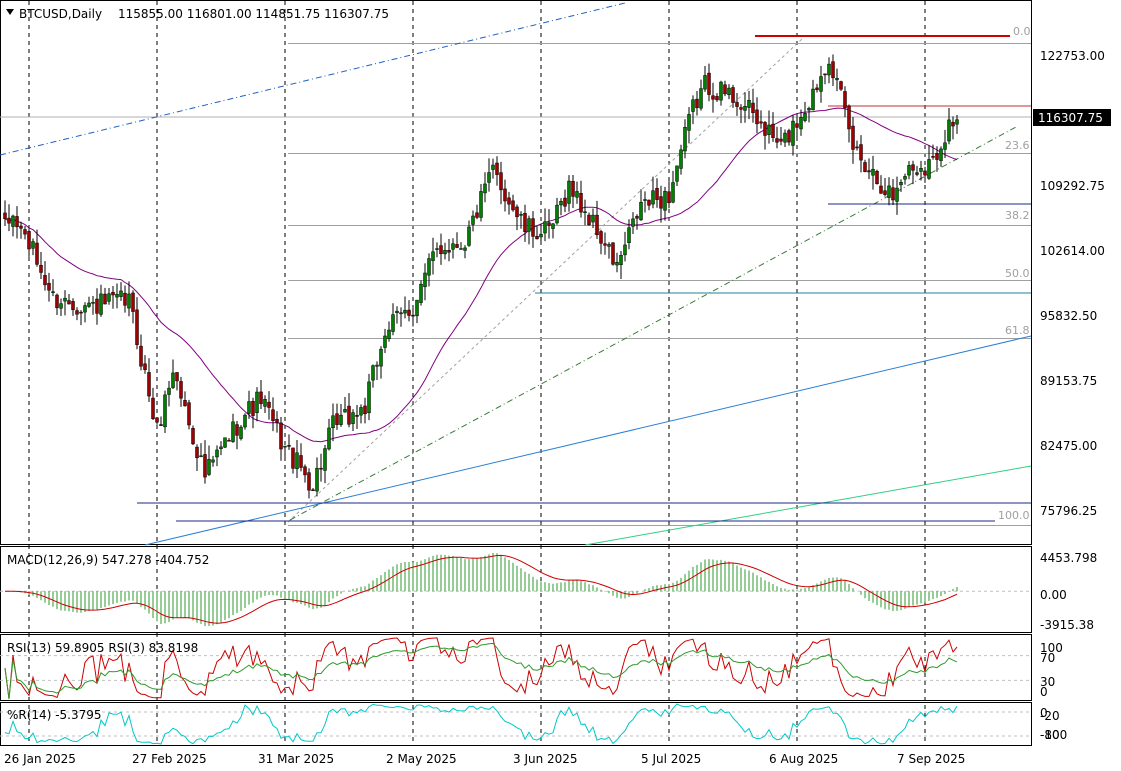 This screenshot has height=771, width=1121. What do you see at coordinates (516, 667) in the screenshot?
I see `rsi-panel` at bounding box center [516, 667].